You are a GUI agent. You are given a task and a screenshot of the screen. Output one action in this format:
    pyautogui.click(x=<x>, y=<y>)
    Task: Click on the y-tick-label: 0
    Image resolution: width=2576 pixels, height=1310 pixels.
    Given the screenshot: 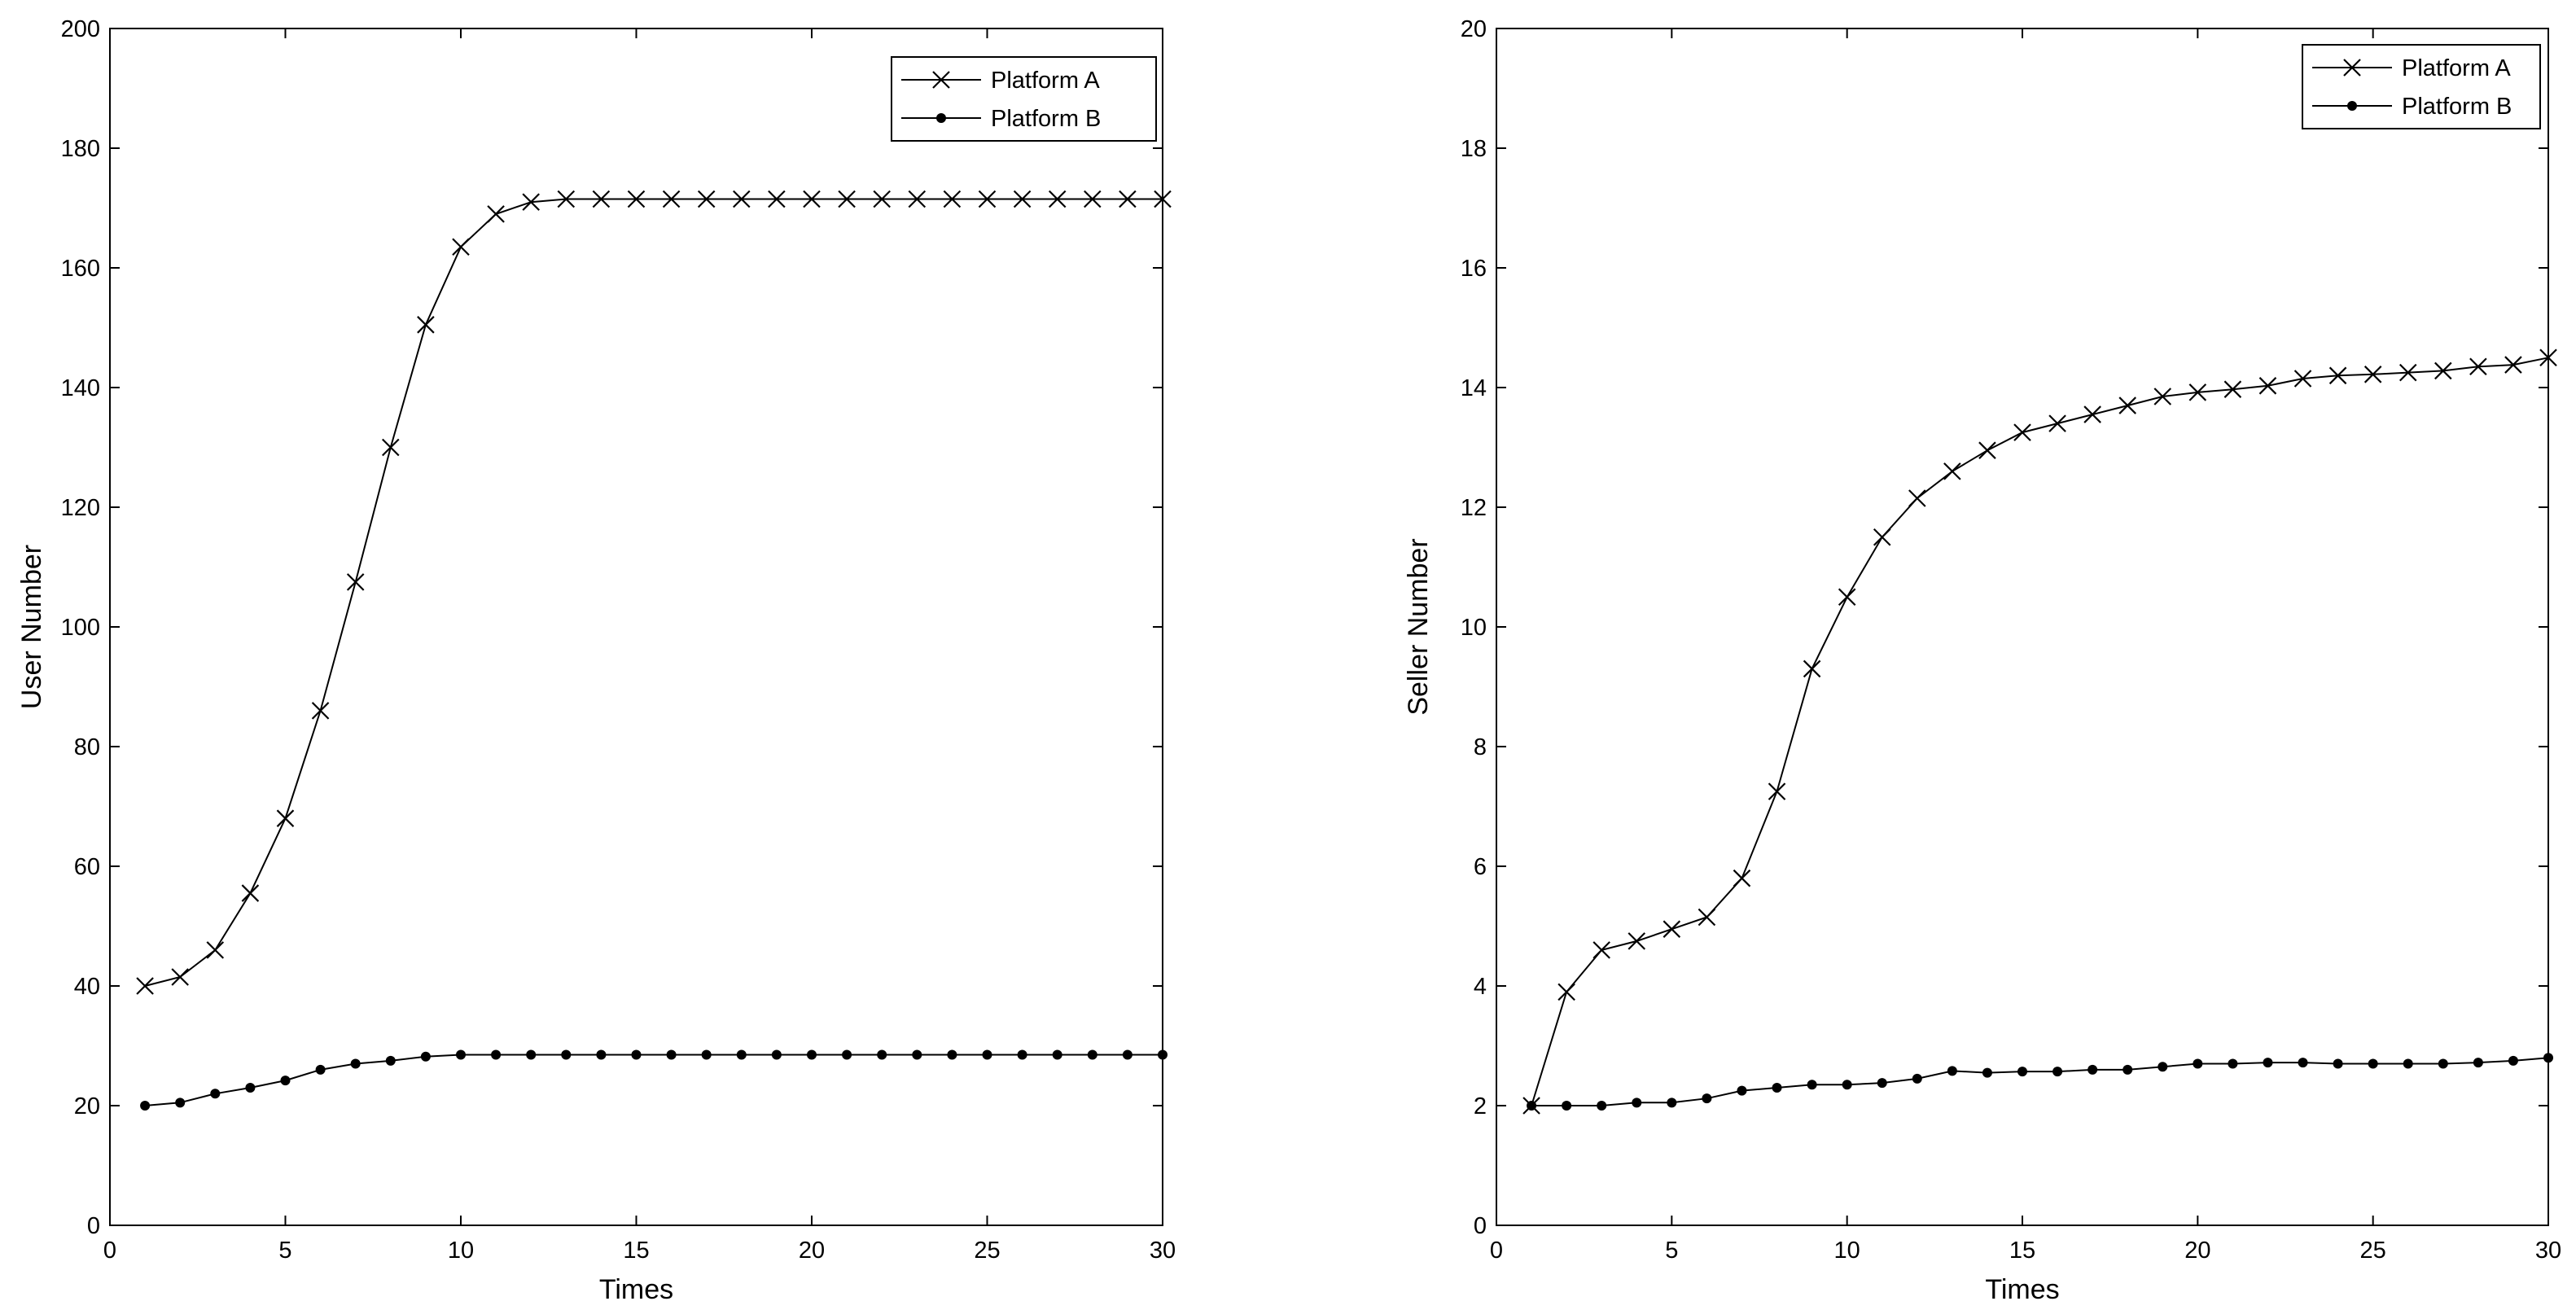 What is the action you would take?
    pyautogui.click(x=1480, y=1226)
    